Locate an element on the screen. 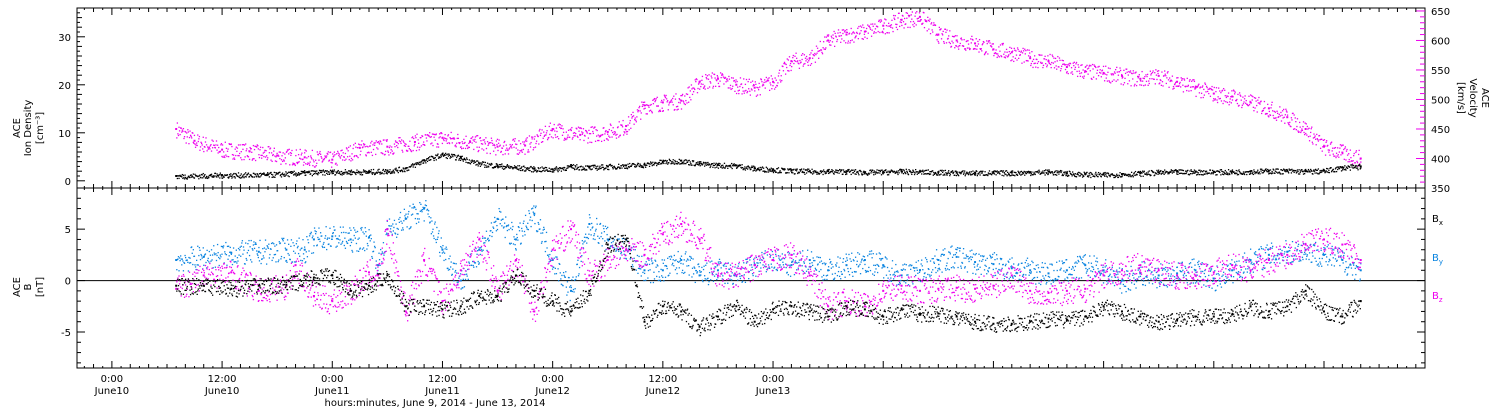 The height and width of the screenshot is (414, 1500). velocity-tick-label: 500 is located at coordinates (1440, 100).